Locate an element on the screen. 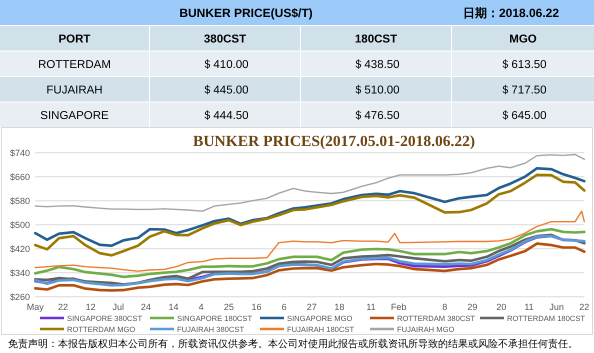  x-tick-label: 8 is located at coordinates (445, 307).